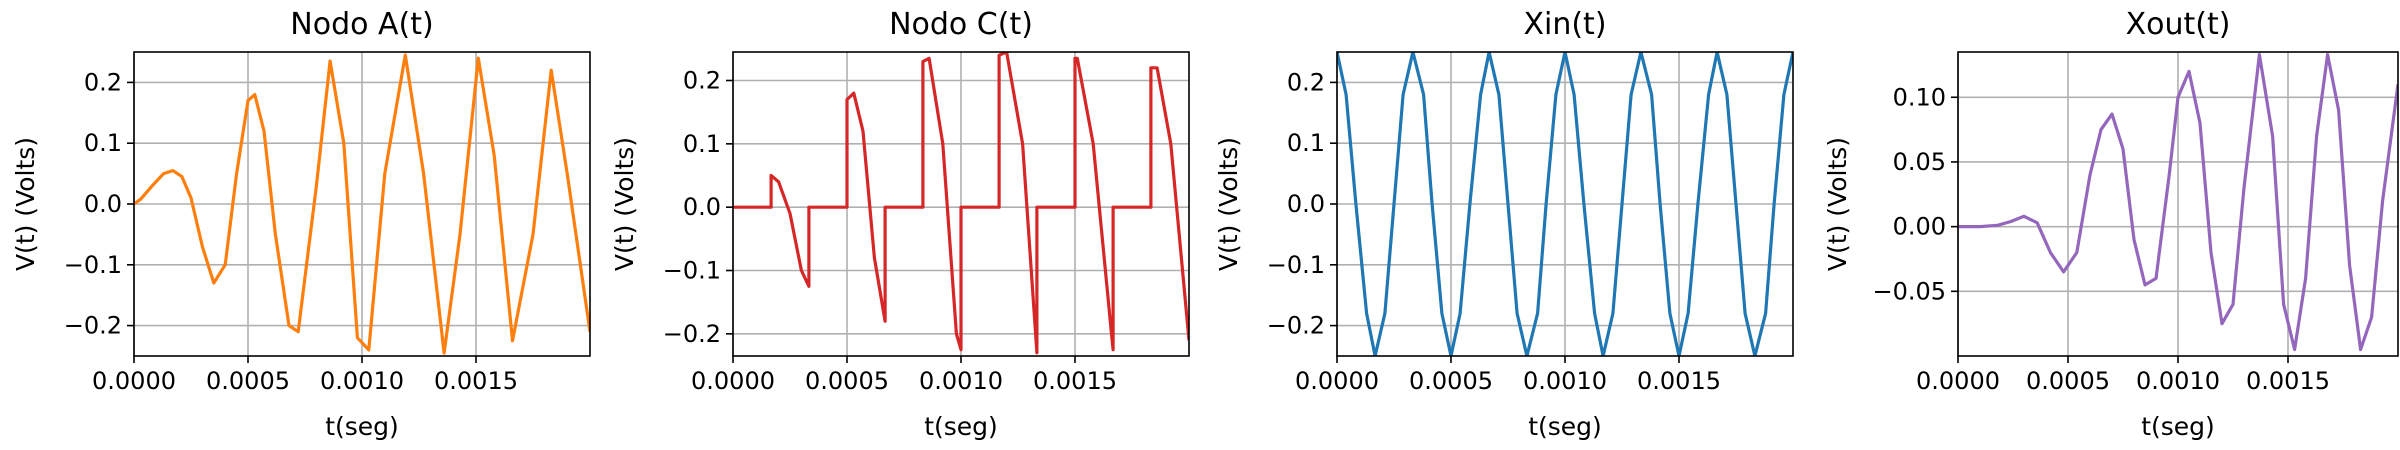 Image resolution: width=2400 pixels, height=450 pixels. What do you see at coordinates (1909, 291) in the screenshot?
I see `y-tick-label: −0.05` at bounding box center [1909, 291].